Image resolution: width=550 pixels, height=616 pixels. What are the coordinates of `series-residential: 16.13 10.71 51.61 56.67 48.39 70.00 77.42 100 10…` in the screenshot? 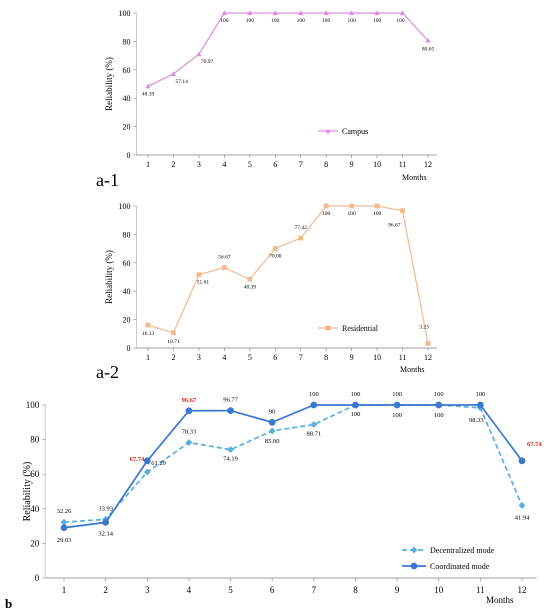 It's located at (286, 274).